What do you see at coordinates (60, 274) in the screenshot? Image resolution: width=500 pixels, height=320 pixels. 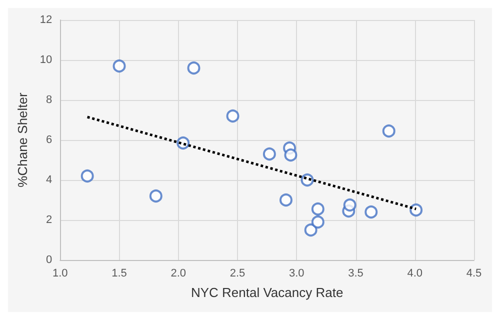 I see `x-tick-label: 1.0` at bounding box center [60, 274].